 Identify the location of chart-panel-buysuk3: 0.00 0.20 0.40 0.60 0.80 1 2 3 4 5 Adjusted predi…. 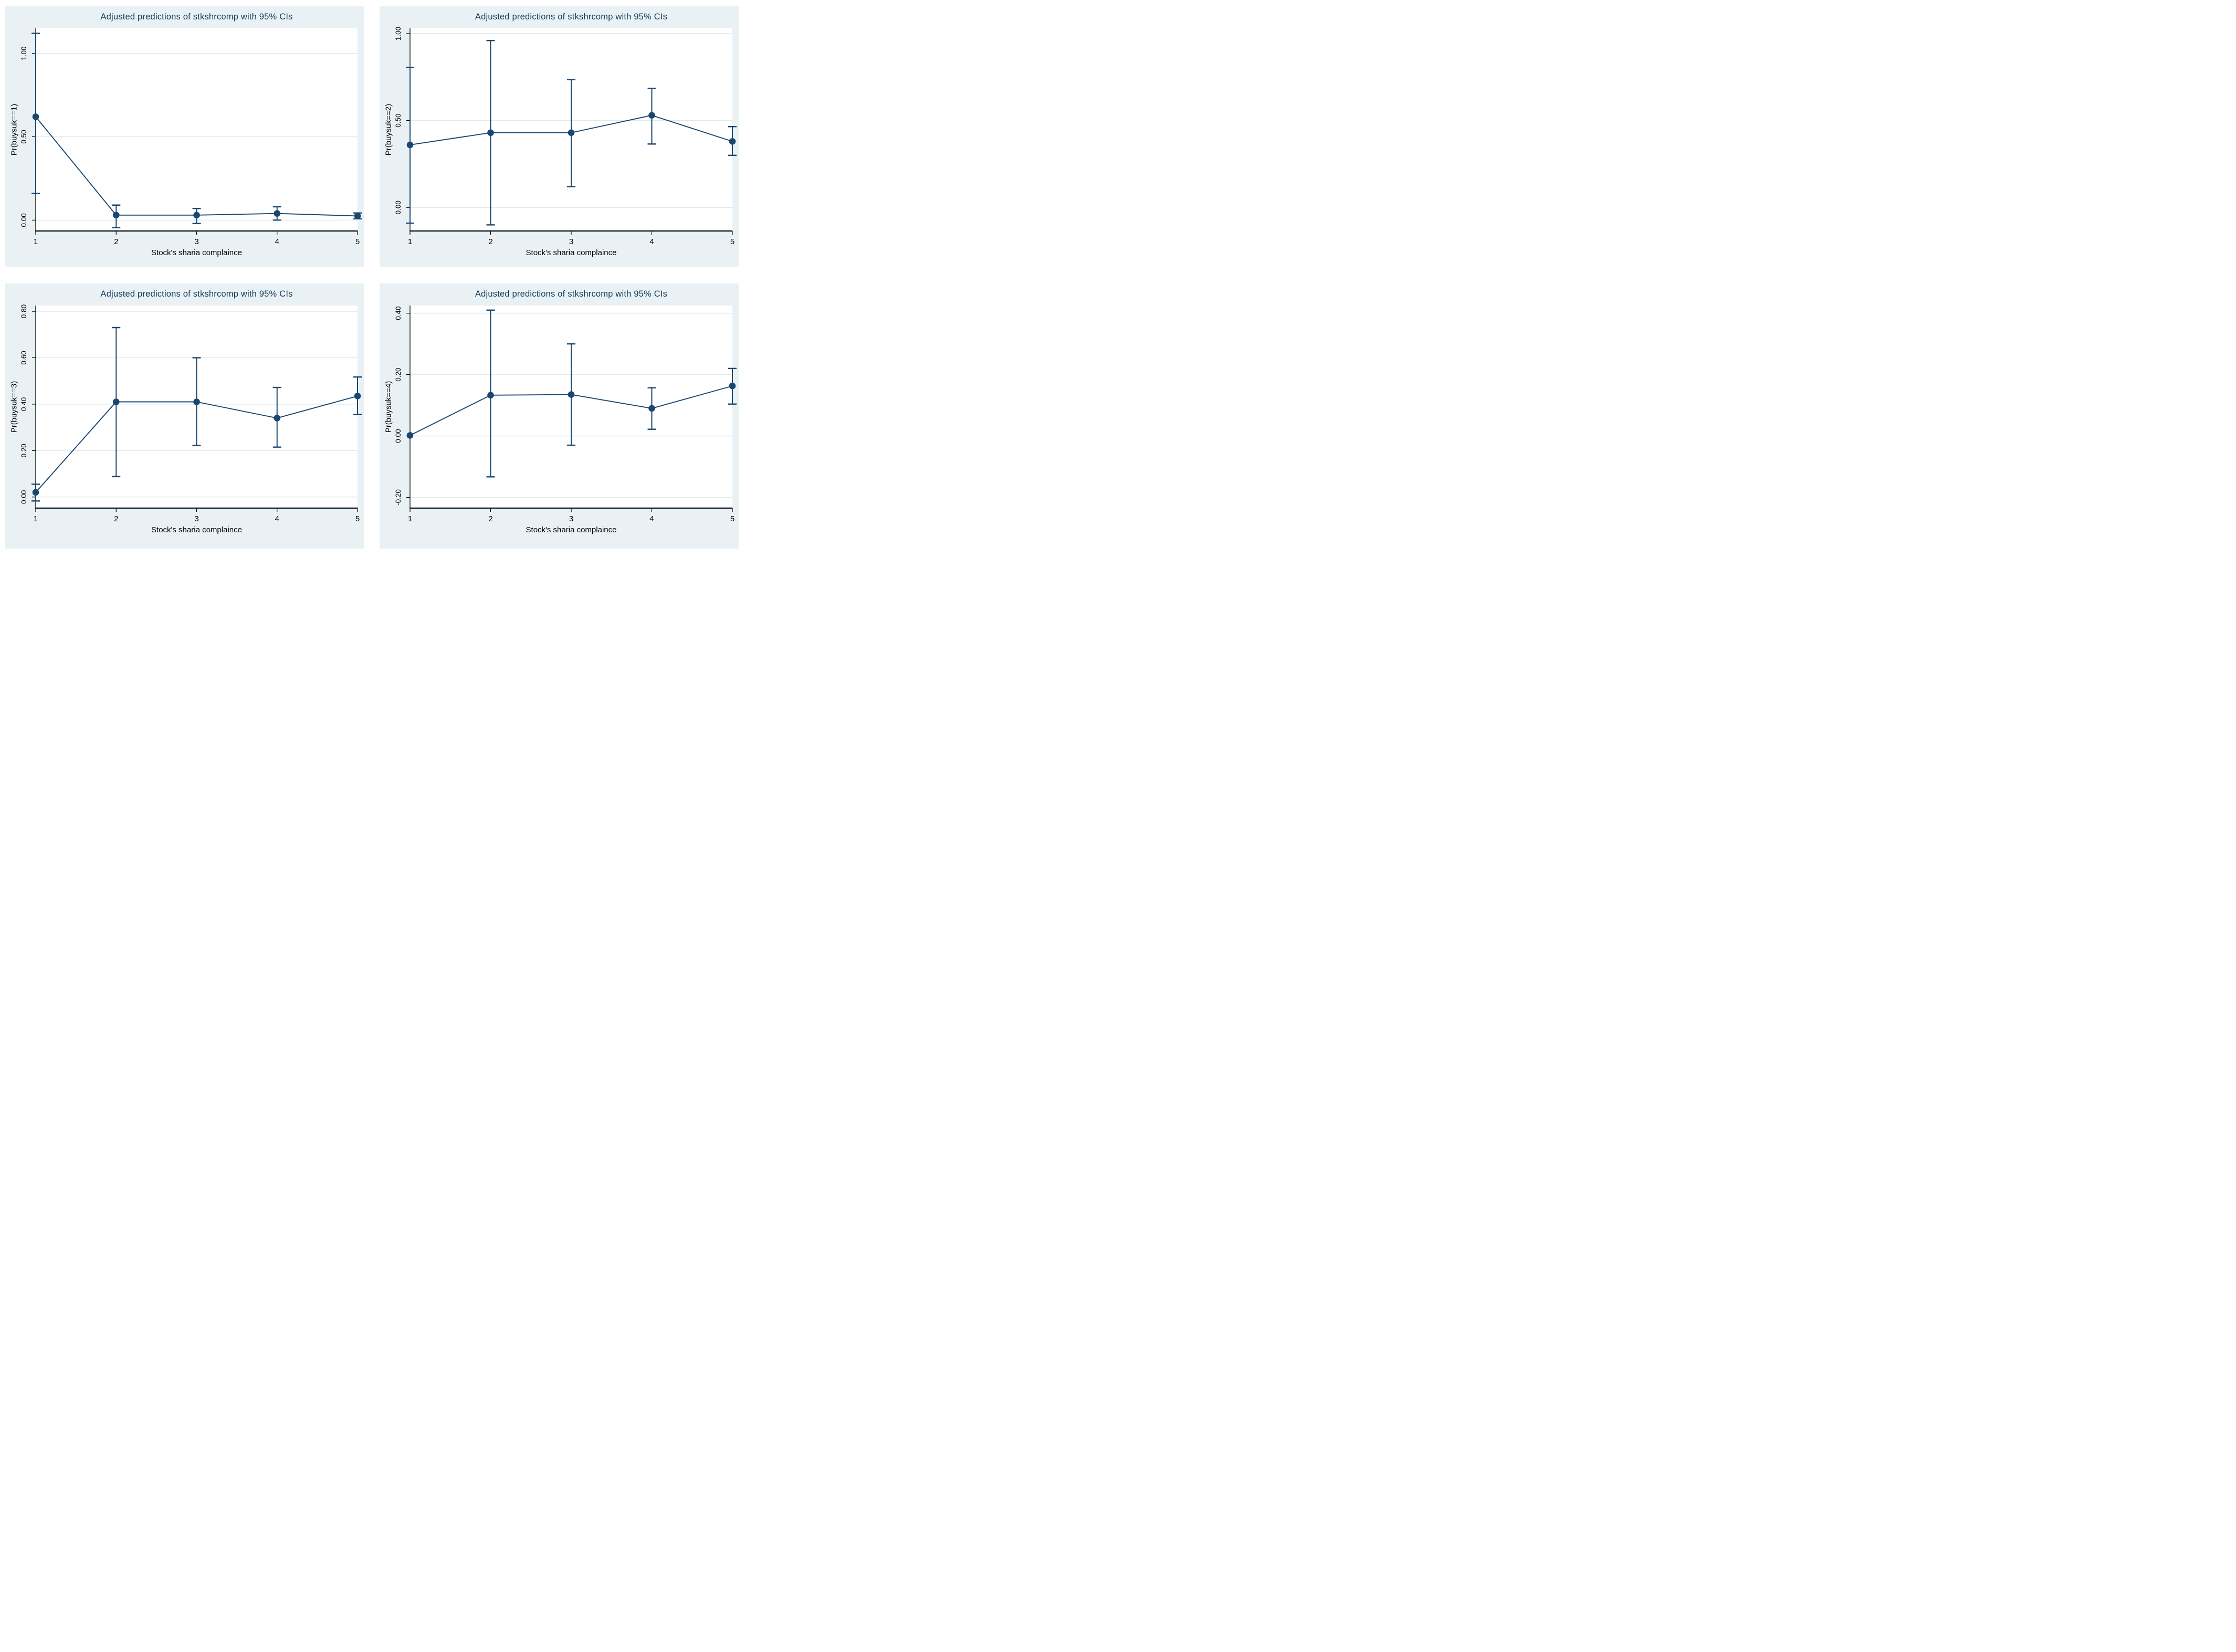
(185, 416).